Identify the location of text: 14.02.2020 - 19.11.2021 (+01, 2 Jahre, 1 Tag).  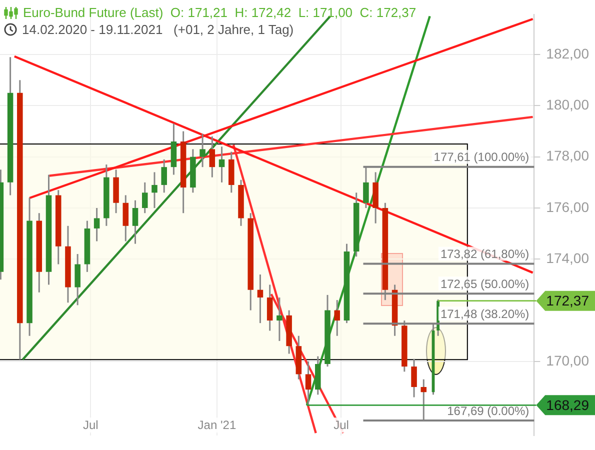
(158, 29).